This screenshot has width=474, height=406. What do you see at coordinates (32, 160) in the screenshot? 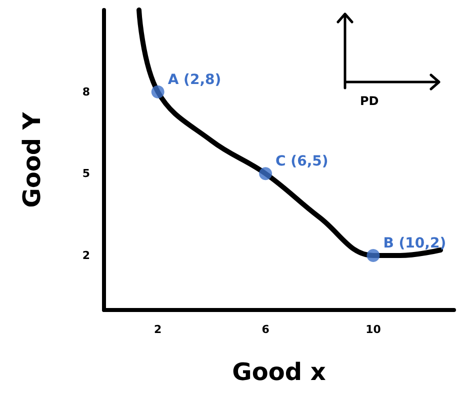
I see `y-axis-title: Good Y` at bounding box center [32, 160].